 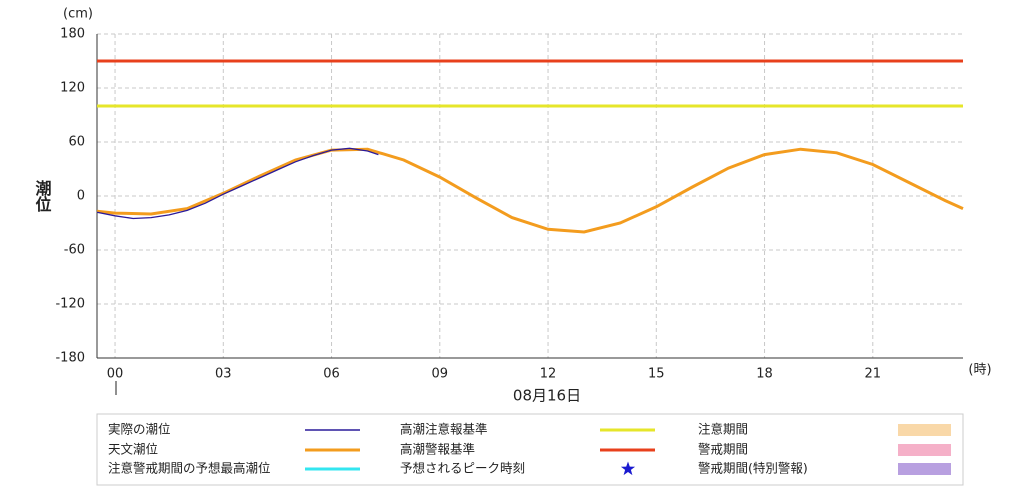 I want to click on x-tick-label: 09, so click(x=440, y=374).